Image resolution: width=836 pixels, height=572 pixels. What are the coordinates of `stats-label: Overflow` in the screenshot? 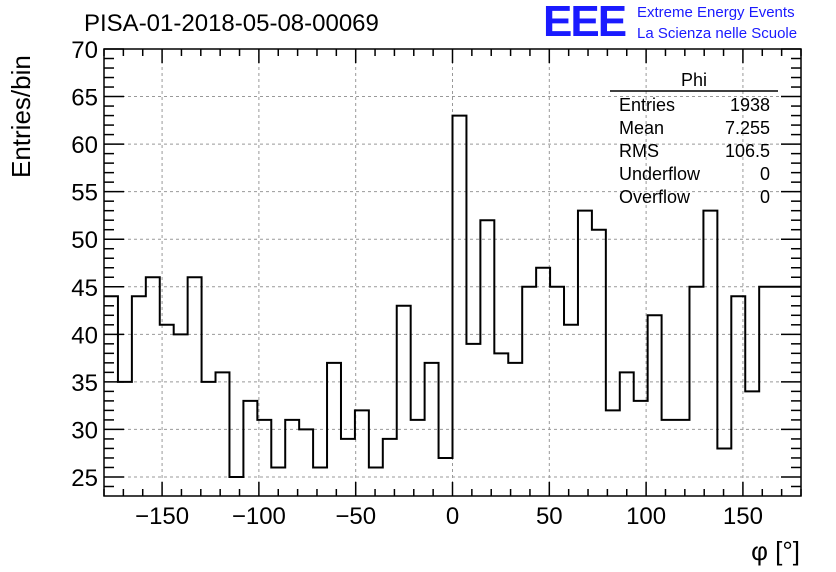 It's located at (655, 197).